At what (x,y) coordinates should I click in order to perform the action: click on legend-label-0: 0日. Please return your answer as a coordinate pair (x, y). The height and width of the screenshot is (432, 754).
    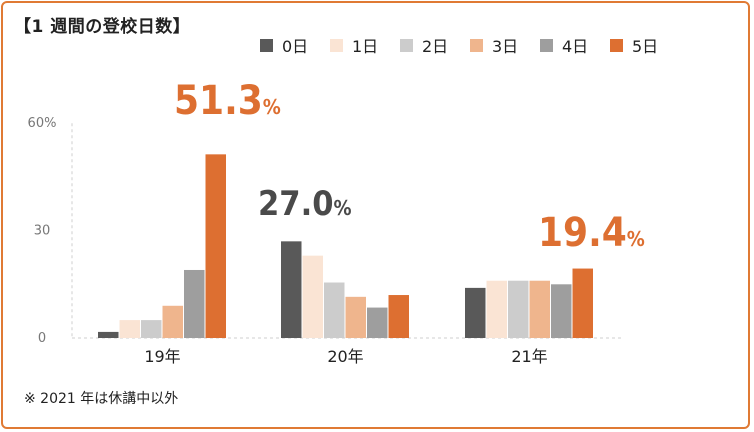
    Looking at the image, I should click on (295, 46).